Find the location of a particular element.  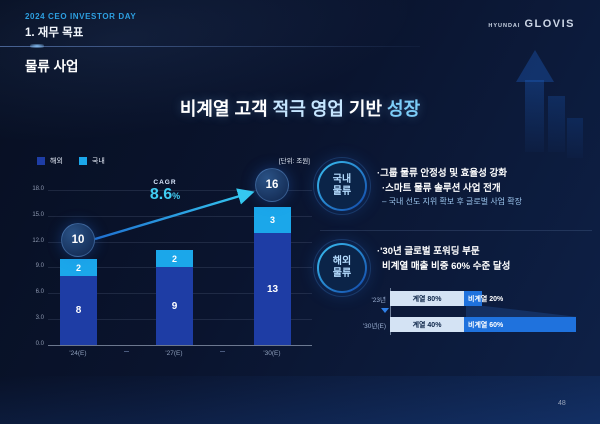

cagr-callout: CAGR 8.6% is located at coordinates (165, 191).